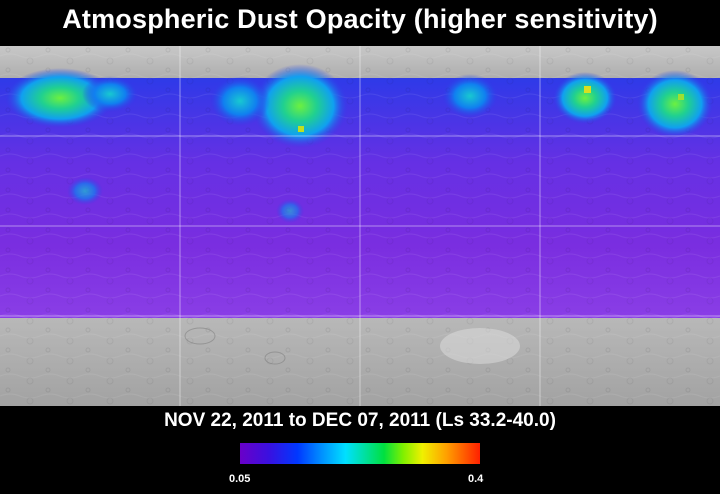 The image size is (720, 494). What do you see at coordinates (360, 453) in the screenshot?
I see `colorbar` at bounding box center [360, 453].